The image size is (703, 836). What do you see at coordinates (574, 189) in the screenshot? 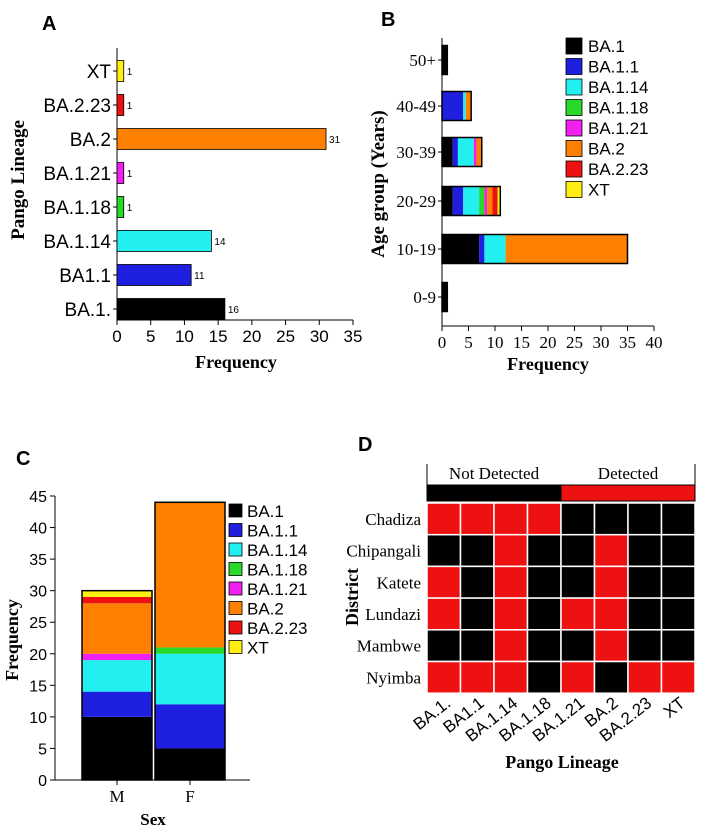
I see `legend-swatch-xt` at bounding box center [574, 189].